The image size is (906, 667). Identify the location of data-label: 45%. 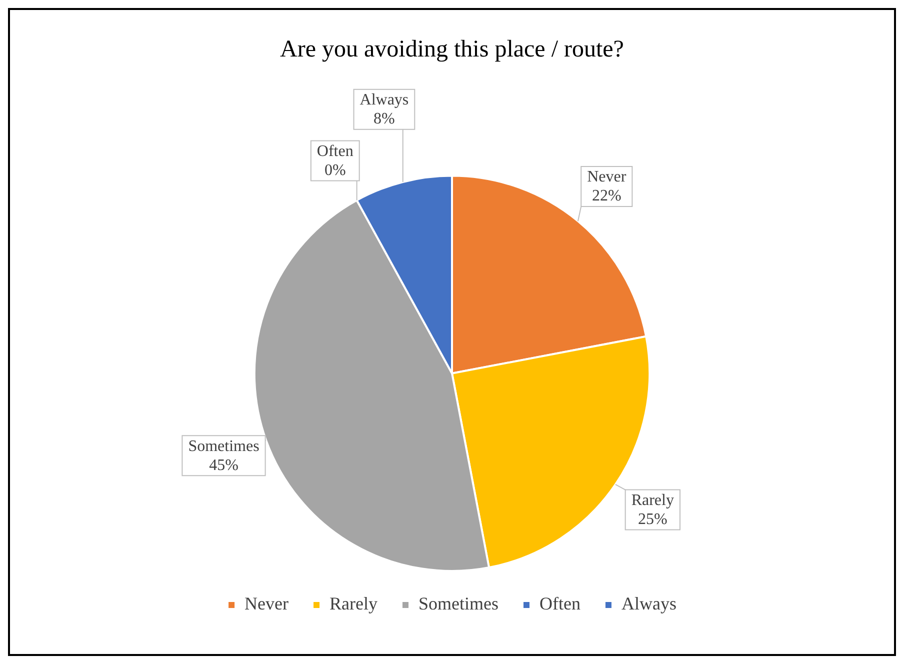
(223, 465).